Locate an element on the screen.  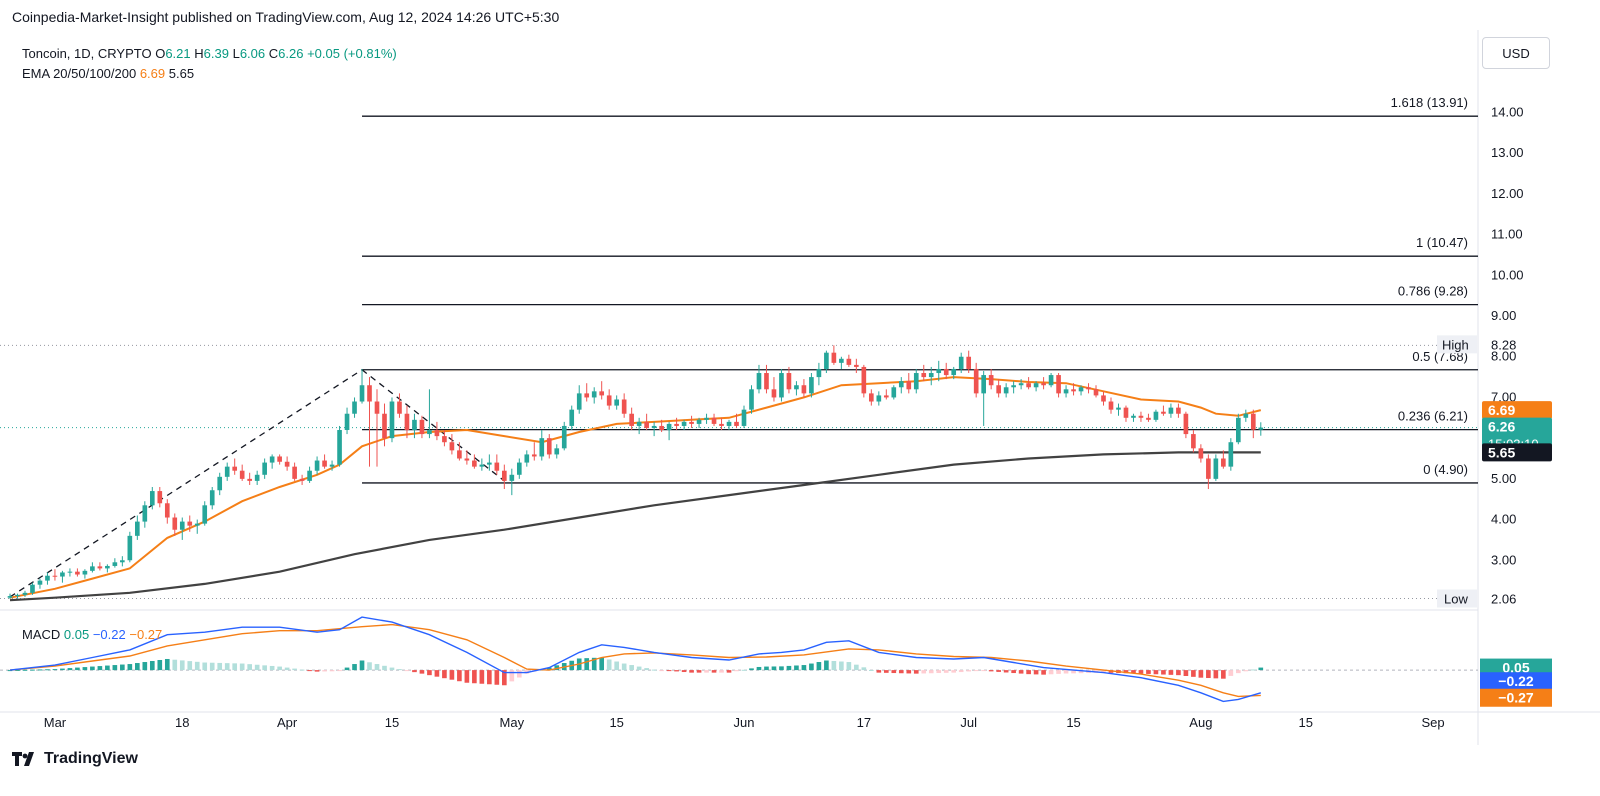
tradingview-footer: TradingView is located at coordinates (75, 759).